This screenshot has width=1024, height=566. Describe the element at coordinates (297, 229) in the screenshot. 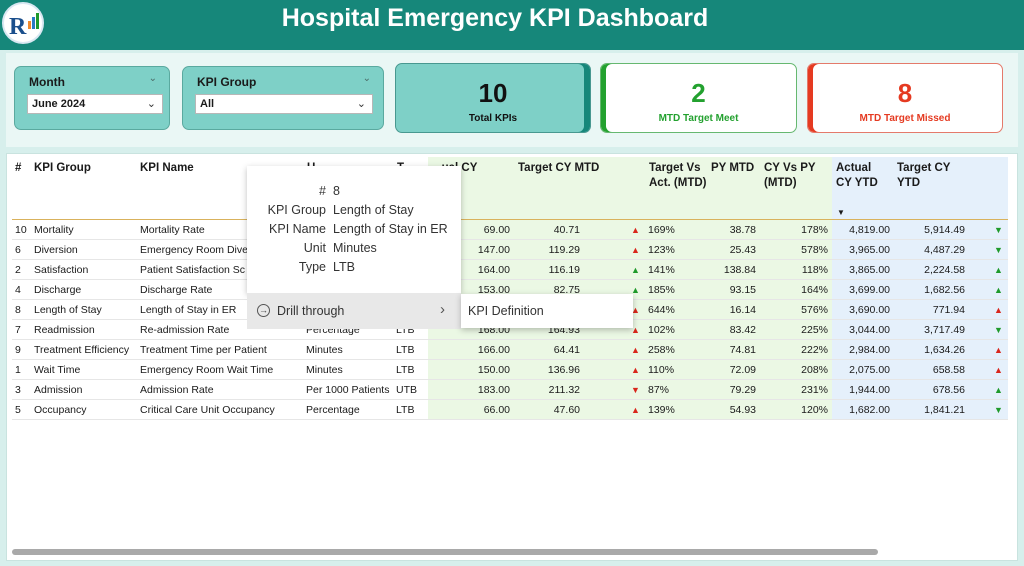

I see `tooltip-key: KPI Name` at that location.